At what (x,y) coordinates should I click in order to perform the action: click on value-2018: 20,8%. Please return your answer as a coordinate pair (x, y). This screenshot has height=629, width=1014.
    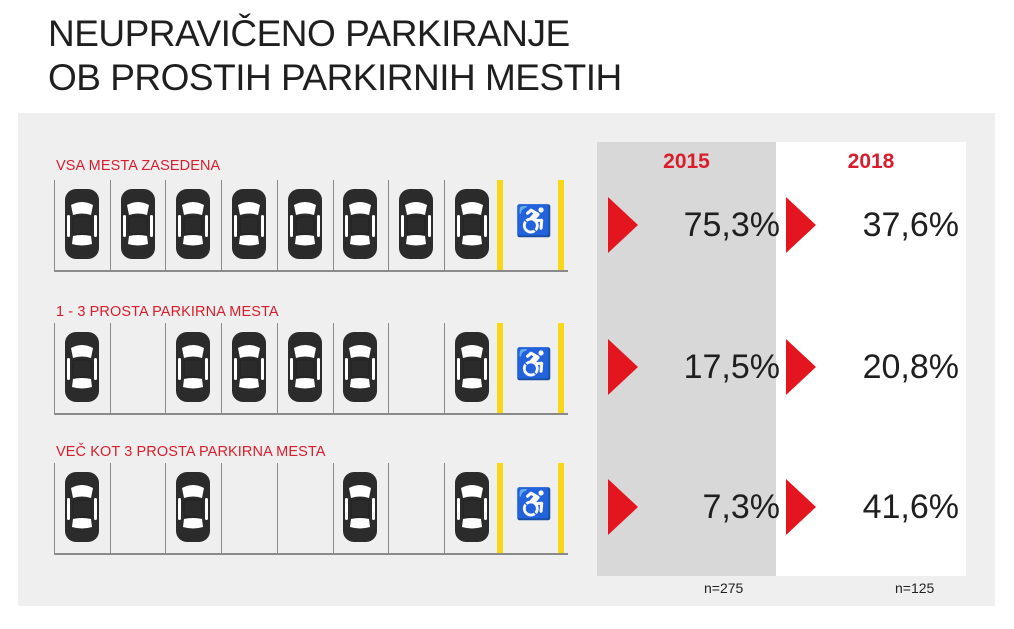
    Looking at the image, I should click on (872, 367).